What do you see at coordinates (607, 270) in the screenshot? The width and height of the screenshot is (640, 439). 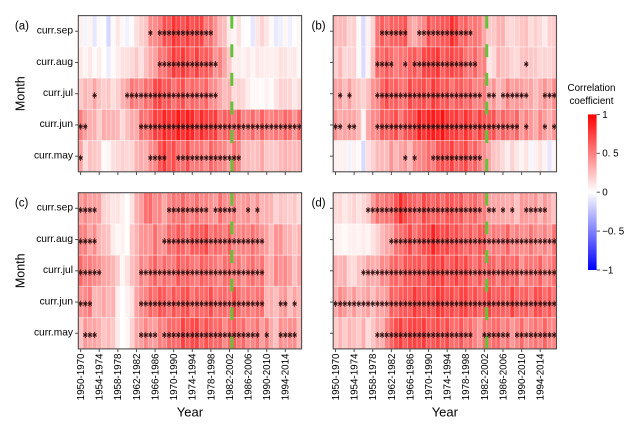 I see `svg-text: −1` at bounding box center [607, 270].